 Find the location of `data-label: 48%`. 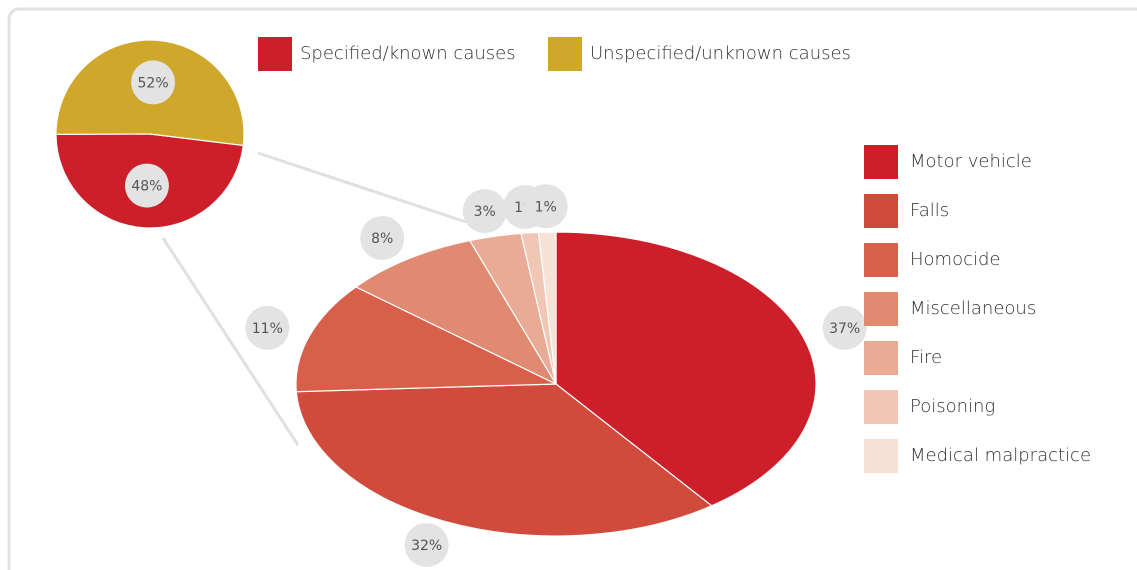

data-label: 48% is located at coordinates (146, 187).